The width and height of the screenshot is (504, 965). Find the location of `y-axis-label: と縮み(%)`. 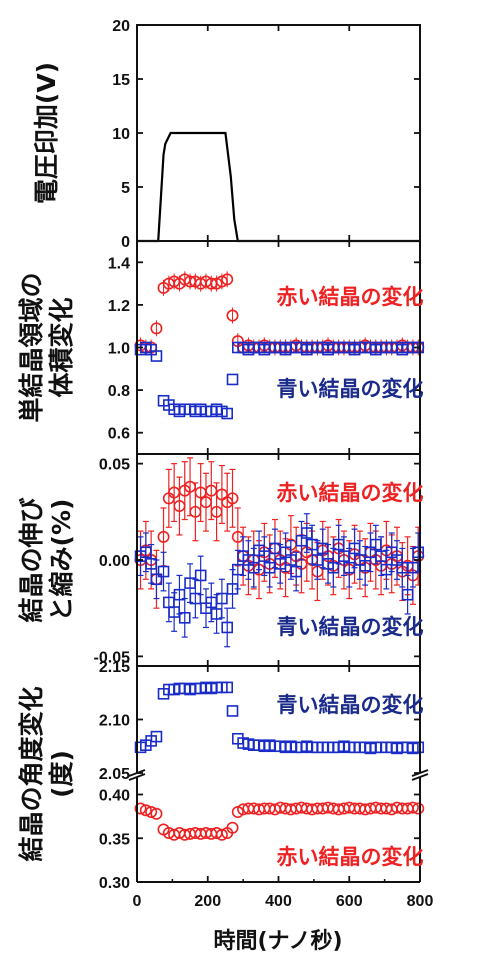

y-axis-label: と縮み(%) is located at coordinates (61, 560).